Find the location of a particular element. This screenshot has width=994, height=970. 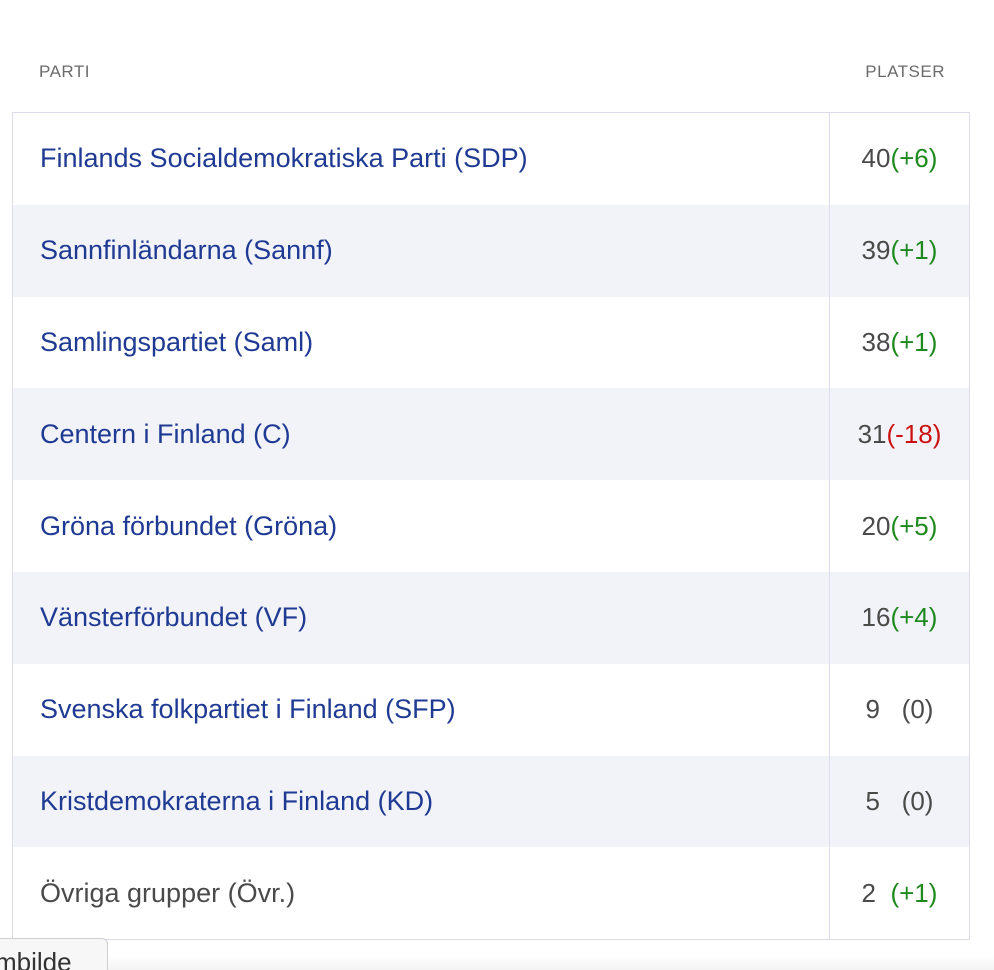

seat-count: 39(+1) is located at coordinates (899, 250).